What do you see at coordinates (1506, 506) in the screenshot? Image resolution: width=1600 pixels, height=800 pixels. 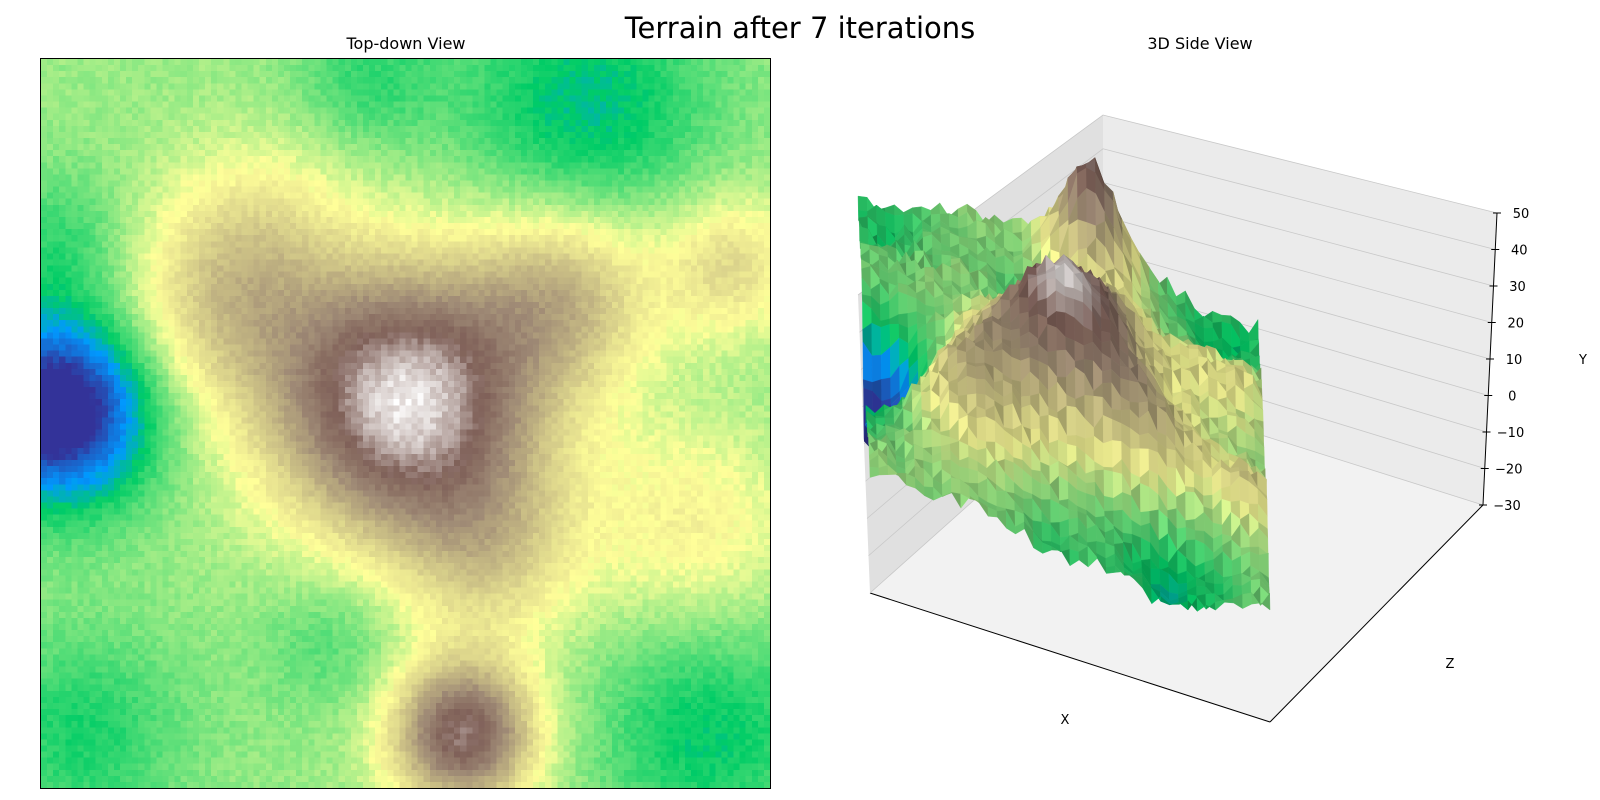 I see `y-tick-label: −30` at bounding box center [1506, 506].